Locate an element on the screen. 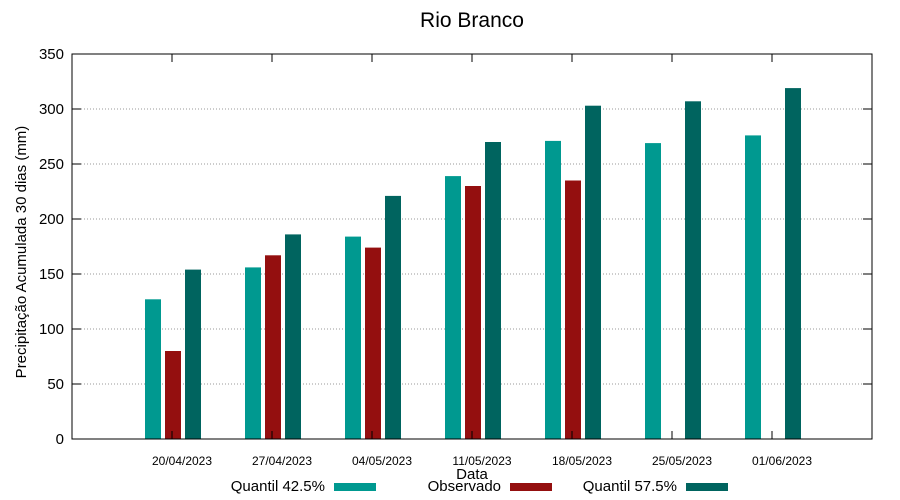 This screenshot has height=500, width=900. x-tick-label: 25/05/2023 is located at coordinates (682, 461).